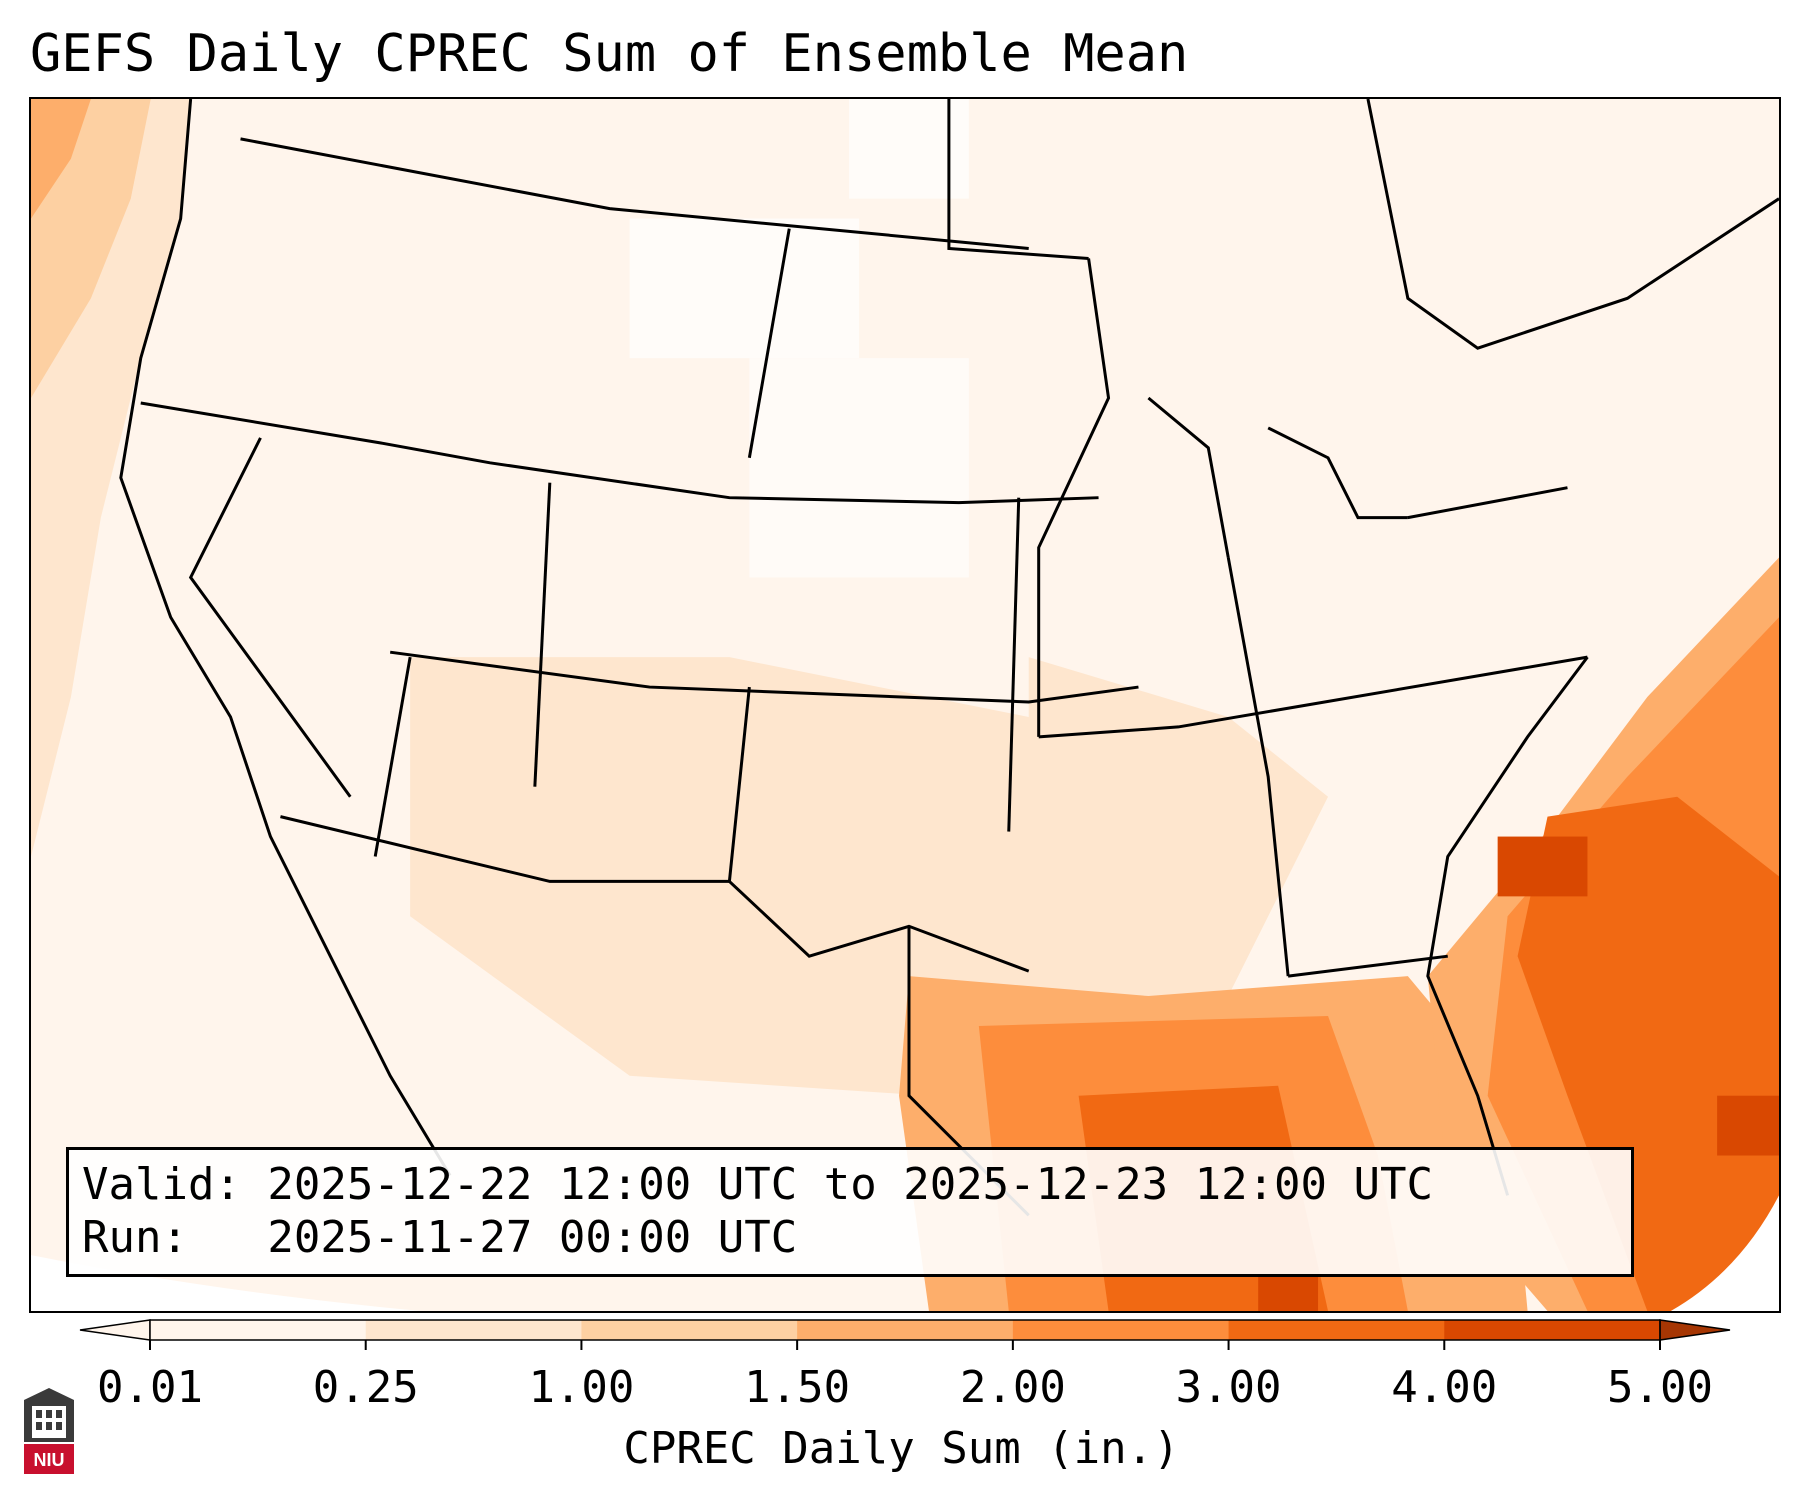  Describe the element at coordinates (797, 1387) in the screenshot. I see `colorbar-tick-label: 1.50` at that location.